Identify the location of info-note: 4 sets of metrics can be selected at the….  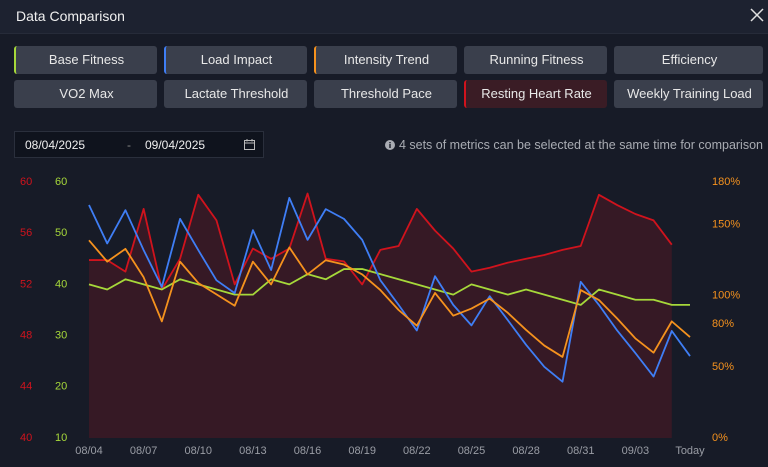
(574, 145).